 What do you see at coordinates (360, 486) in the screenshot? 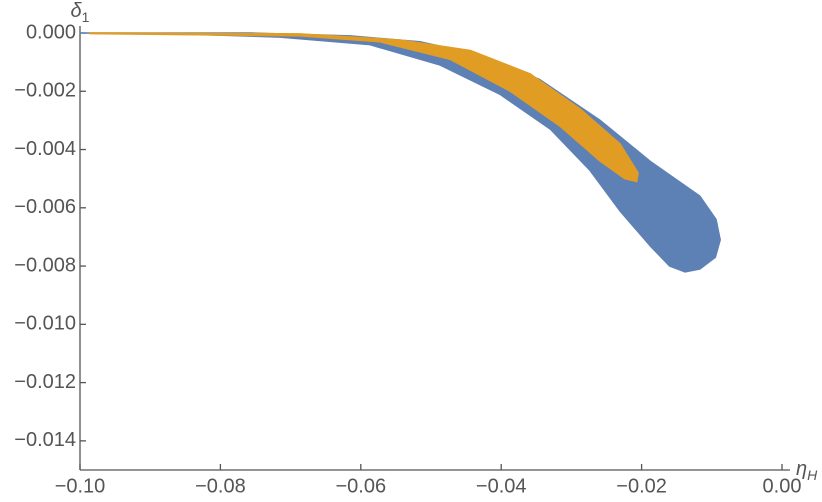
I see `x-tick-label: −0.06` at bounding box center [360, 486].